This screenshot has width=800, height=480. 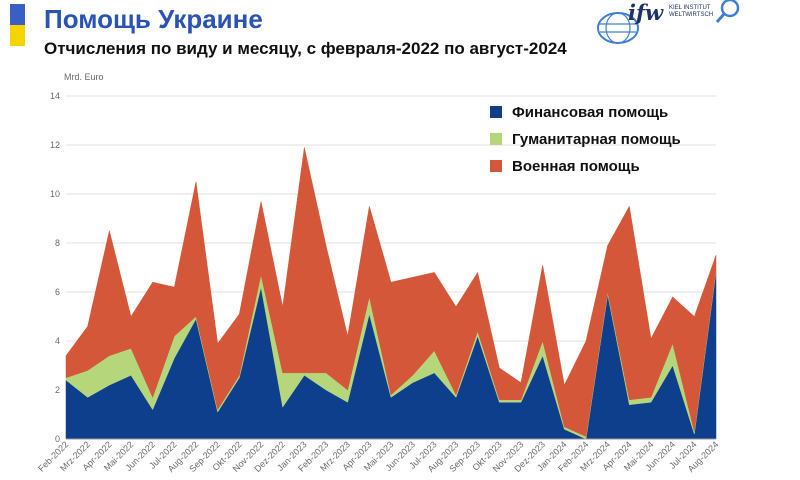 I want to click on y-tick-label-0: 0, so click(x=57, y=439).